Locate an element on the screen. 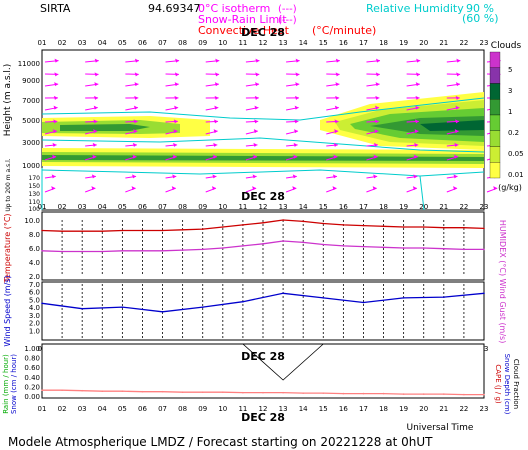 The image size is (528, 450). hour-label: 18 is located at coordinates (383, 409).